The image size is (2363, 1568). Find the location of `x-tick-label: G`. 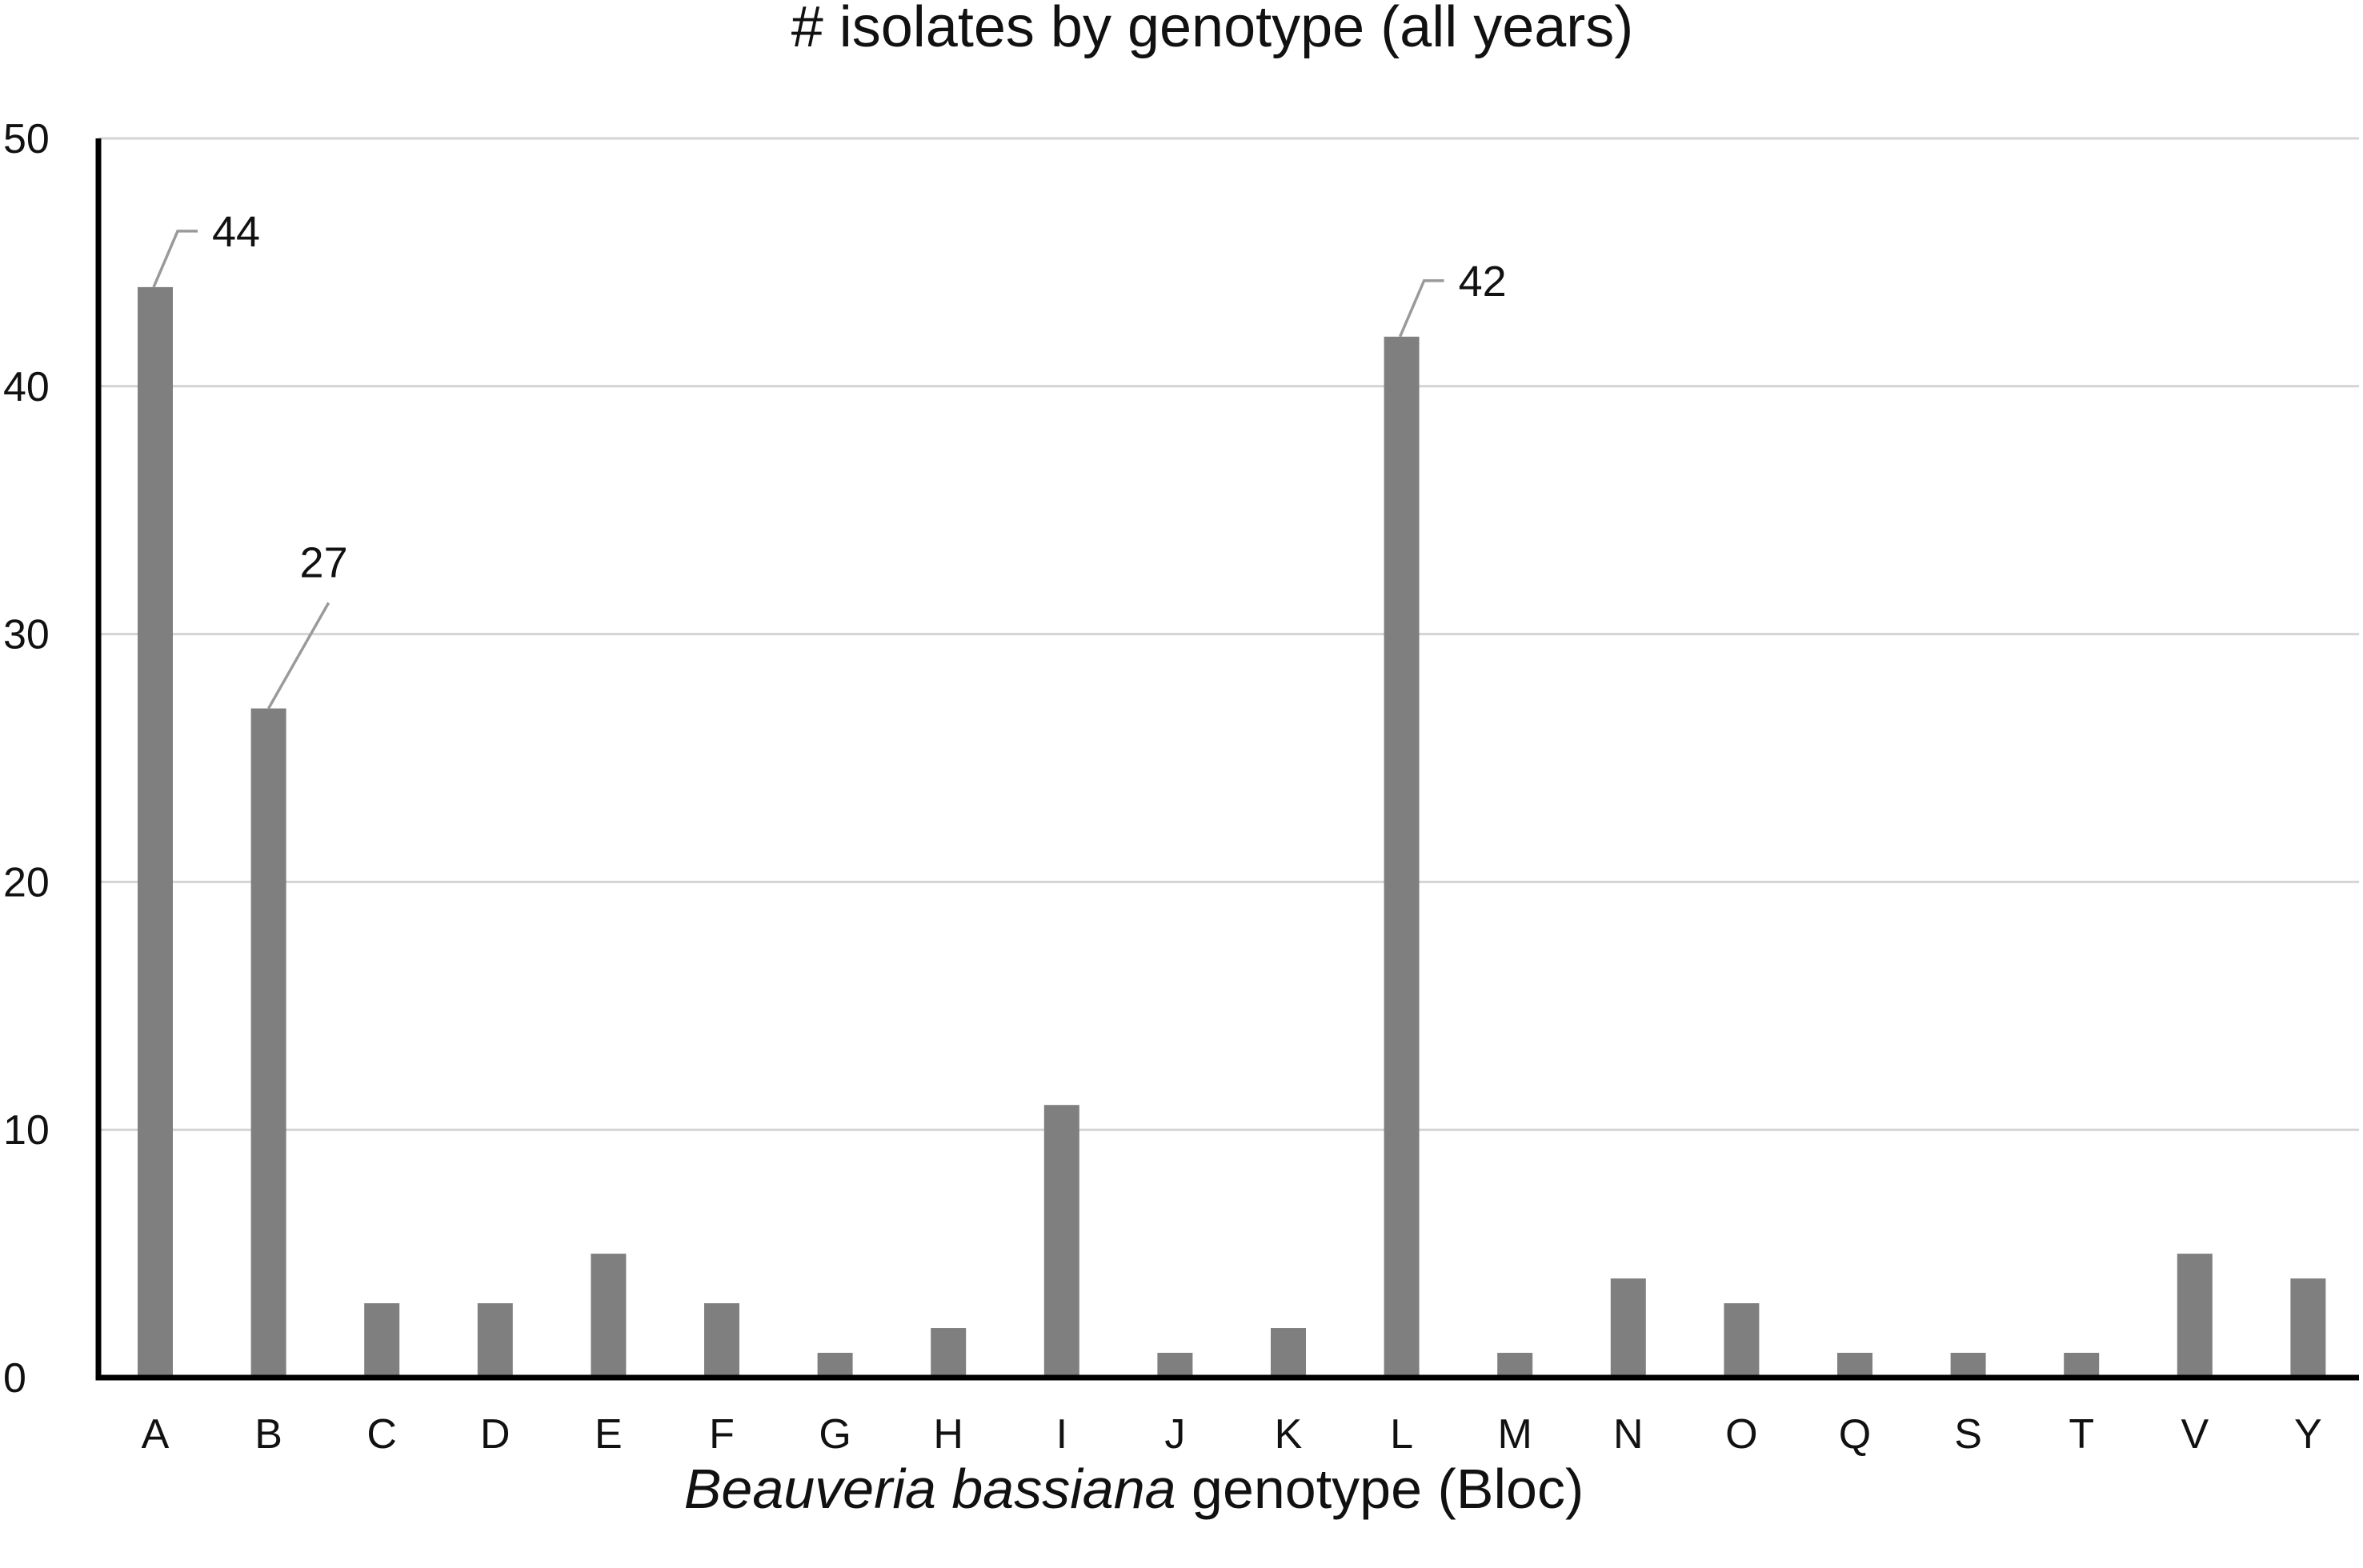

x-tick-label: G is located at coordinates (835, 1434).